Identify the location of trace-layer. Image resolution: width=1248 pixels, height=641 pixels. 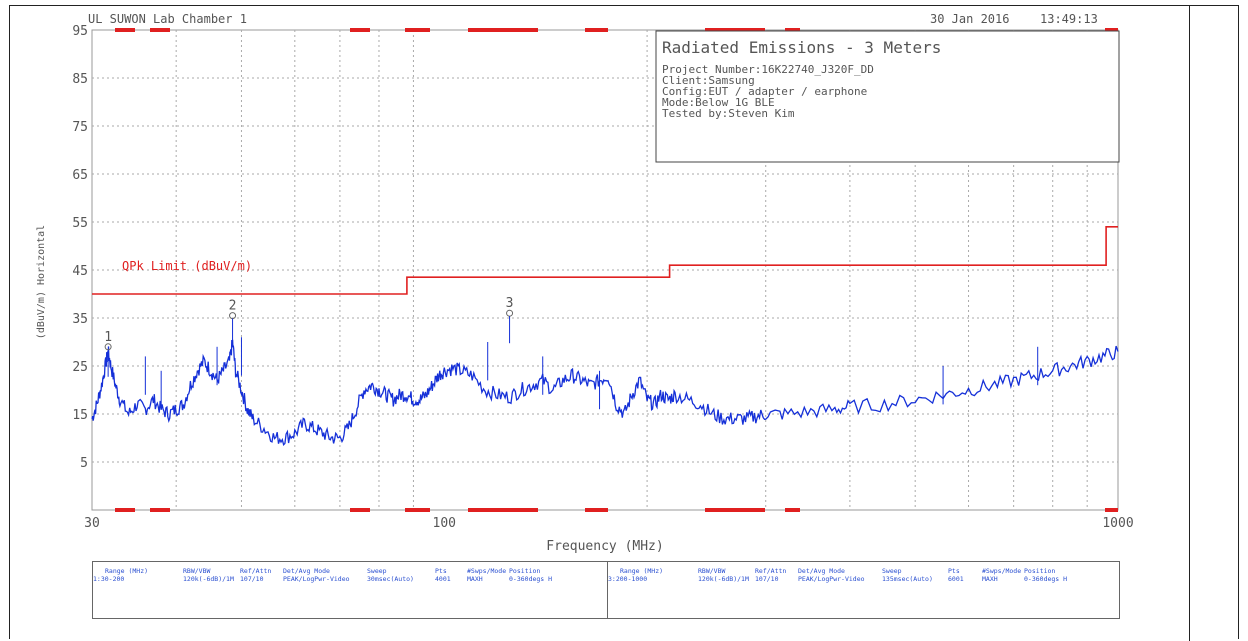
(605, 391).